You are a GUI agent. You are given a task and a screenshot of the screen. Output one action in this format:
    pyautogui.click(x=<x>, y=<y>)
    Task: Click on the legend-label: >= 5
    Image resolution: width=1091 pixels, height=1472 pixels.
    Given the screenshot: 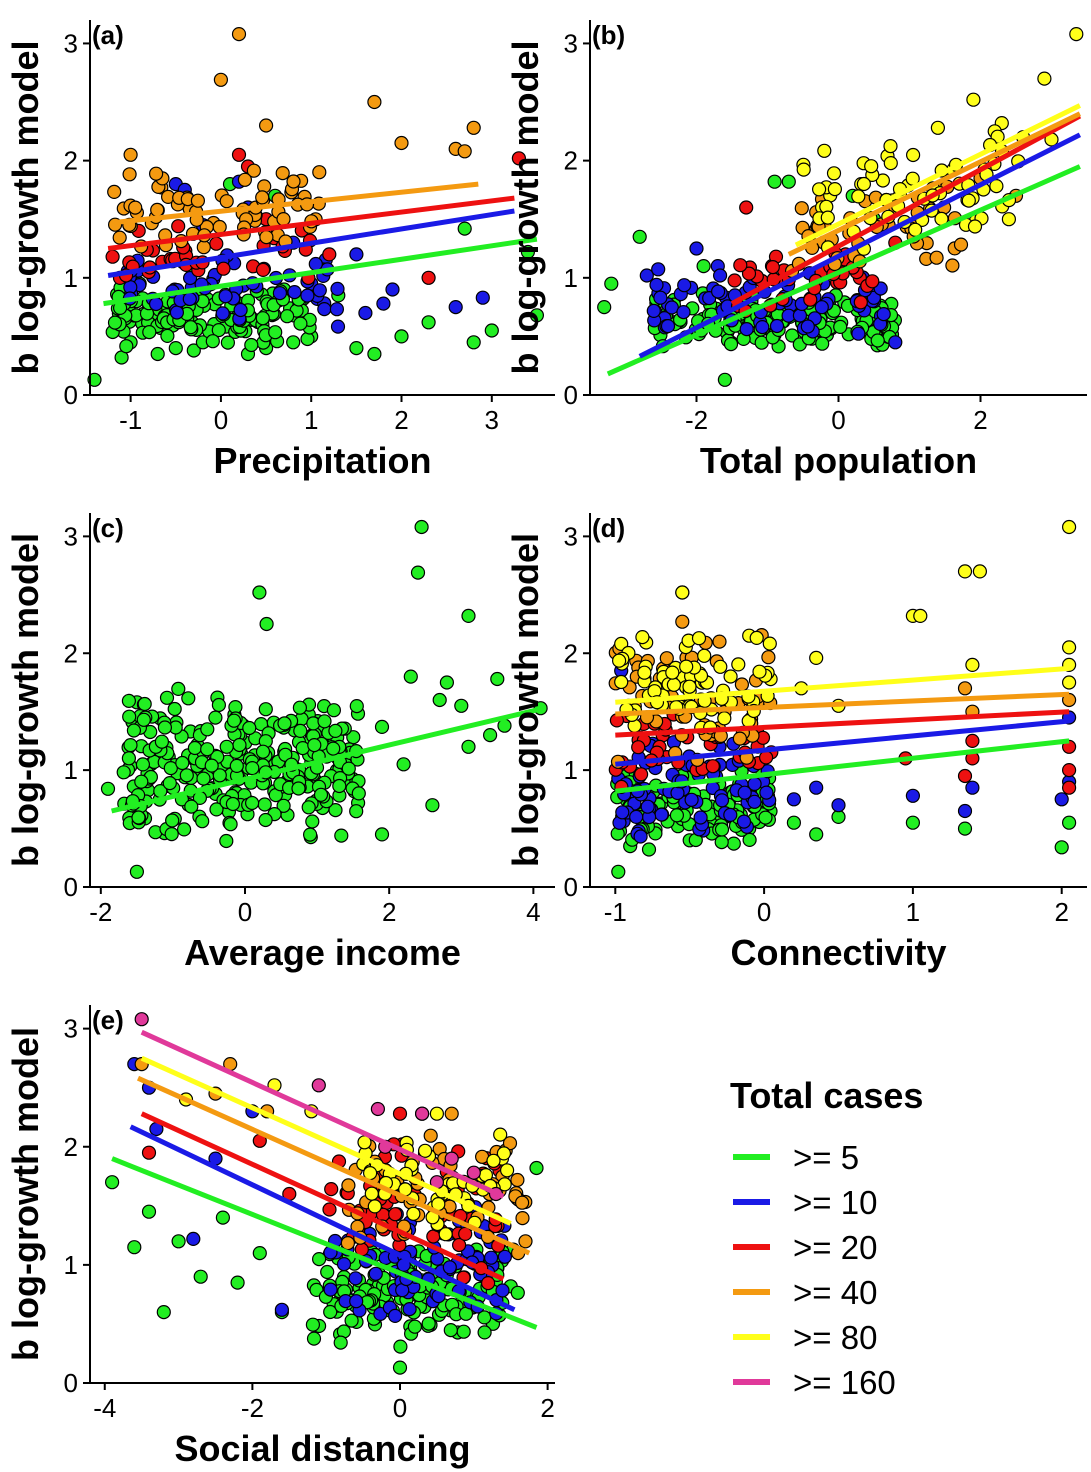 What is the action you would take?
    pyautogui.click(x=826, y=1157)
    